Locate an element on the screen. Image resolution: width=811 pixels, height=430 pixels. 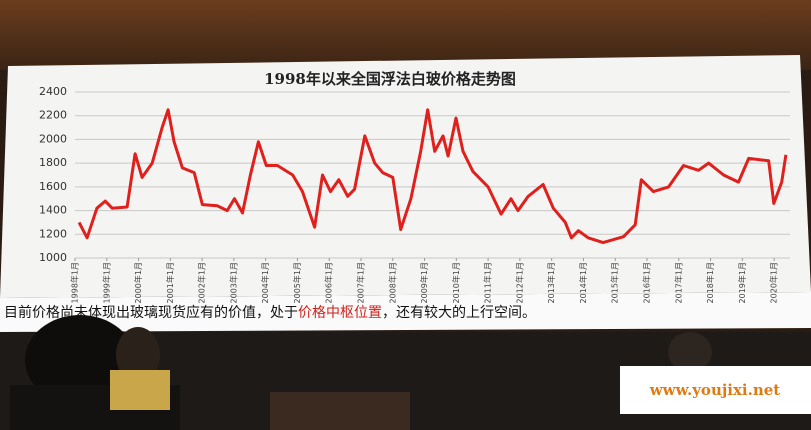
x-tick-label: 2011年1月 is located at coordinates (488, 282).